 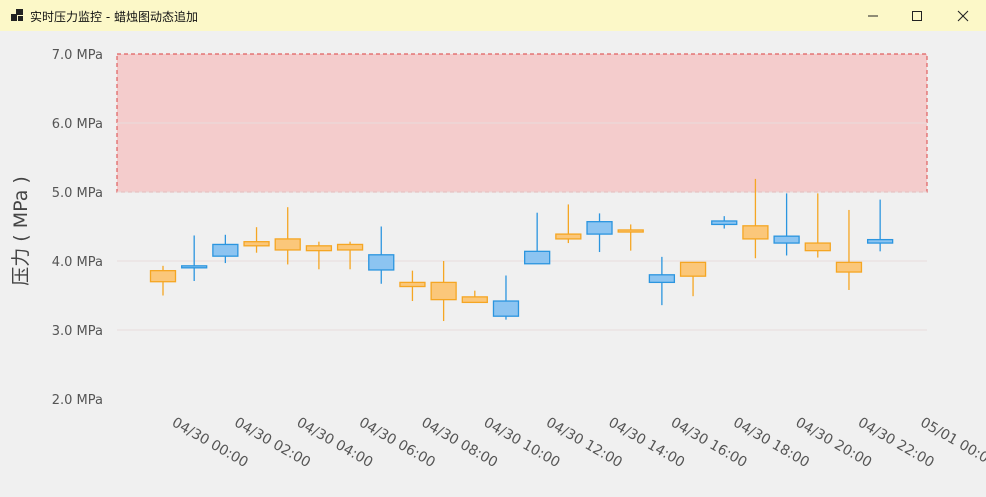 I want to click on minimize-button, so click(x=873, y=15).